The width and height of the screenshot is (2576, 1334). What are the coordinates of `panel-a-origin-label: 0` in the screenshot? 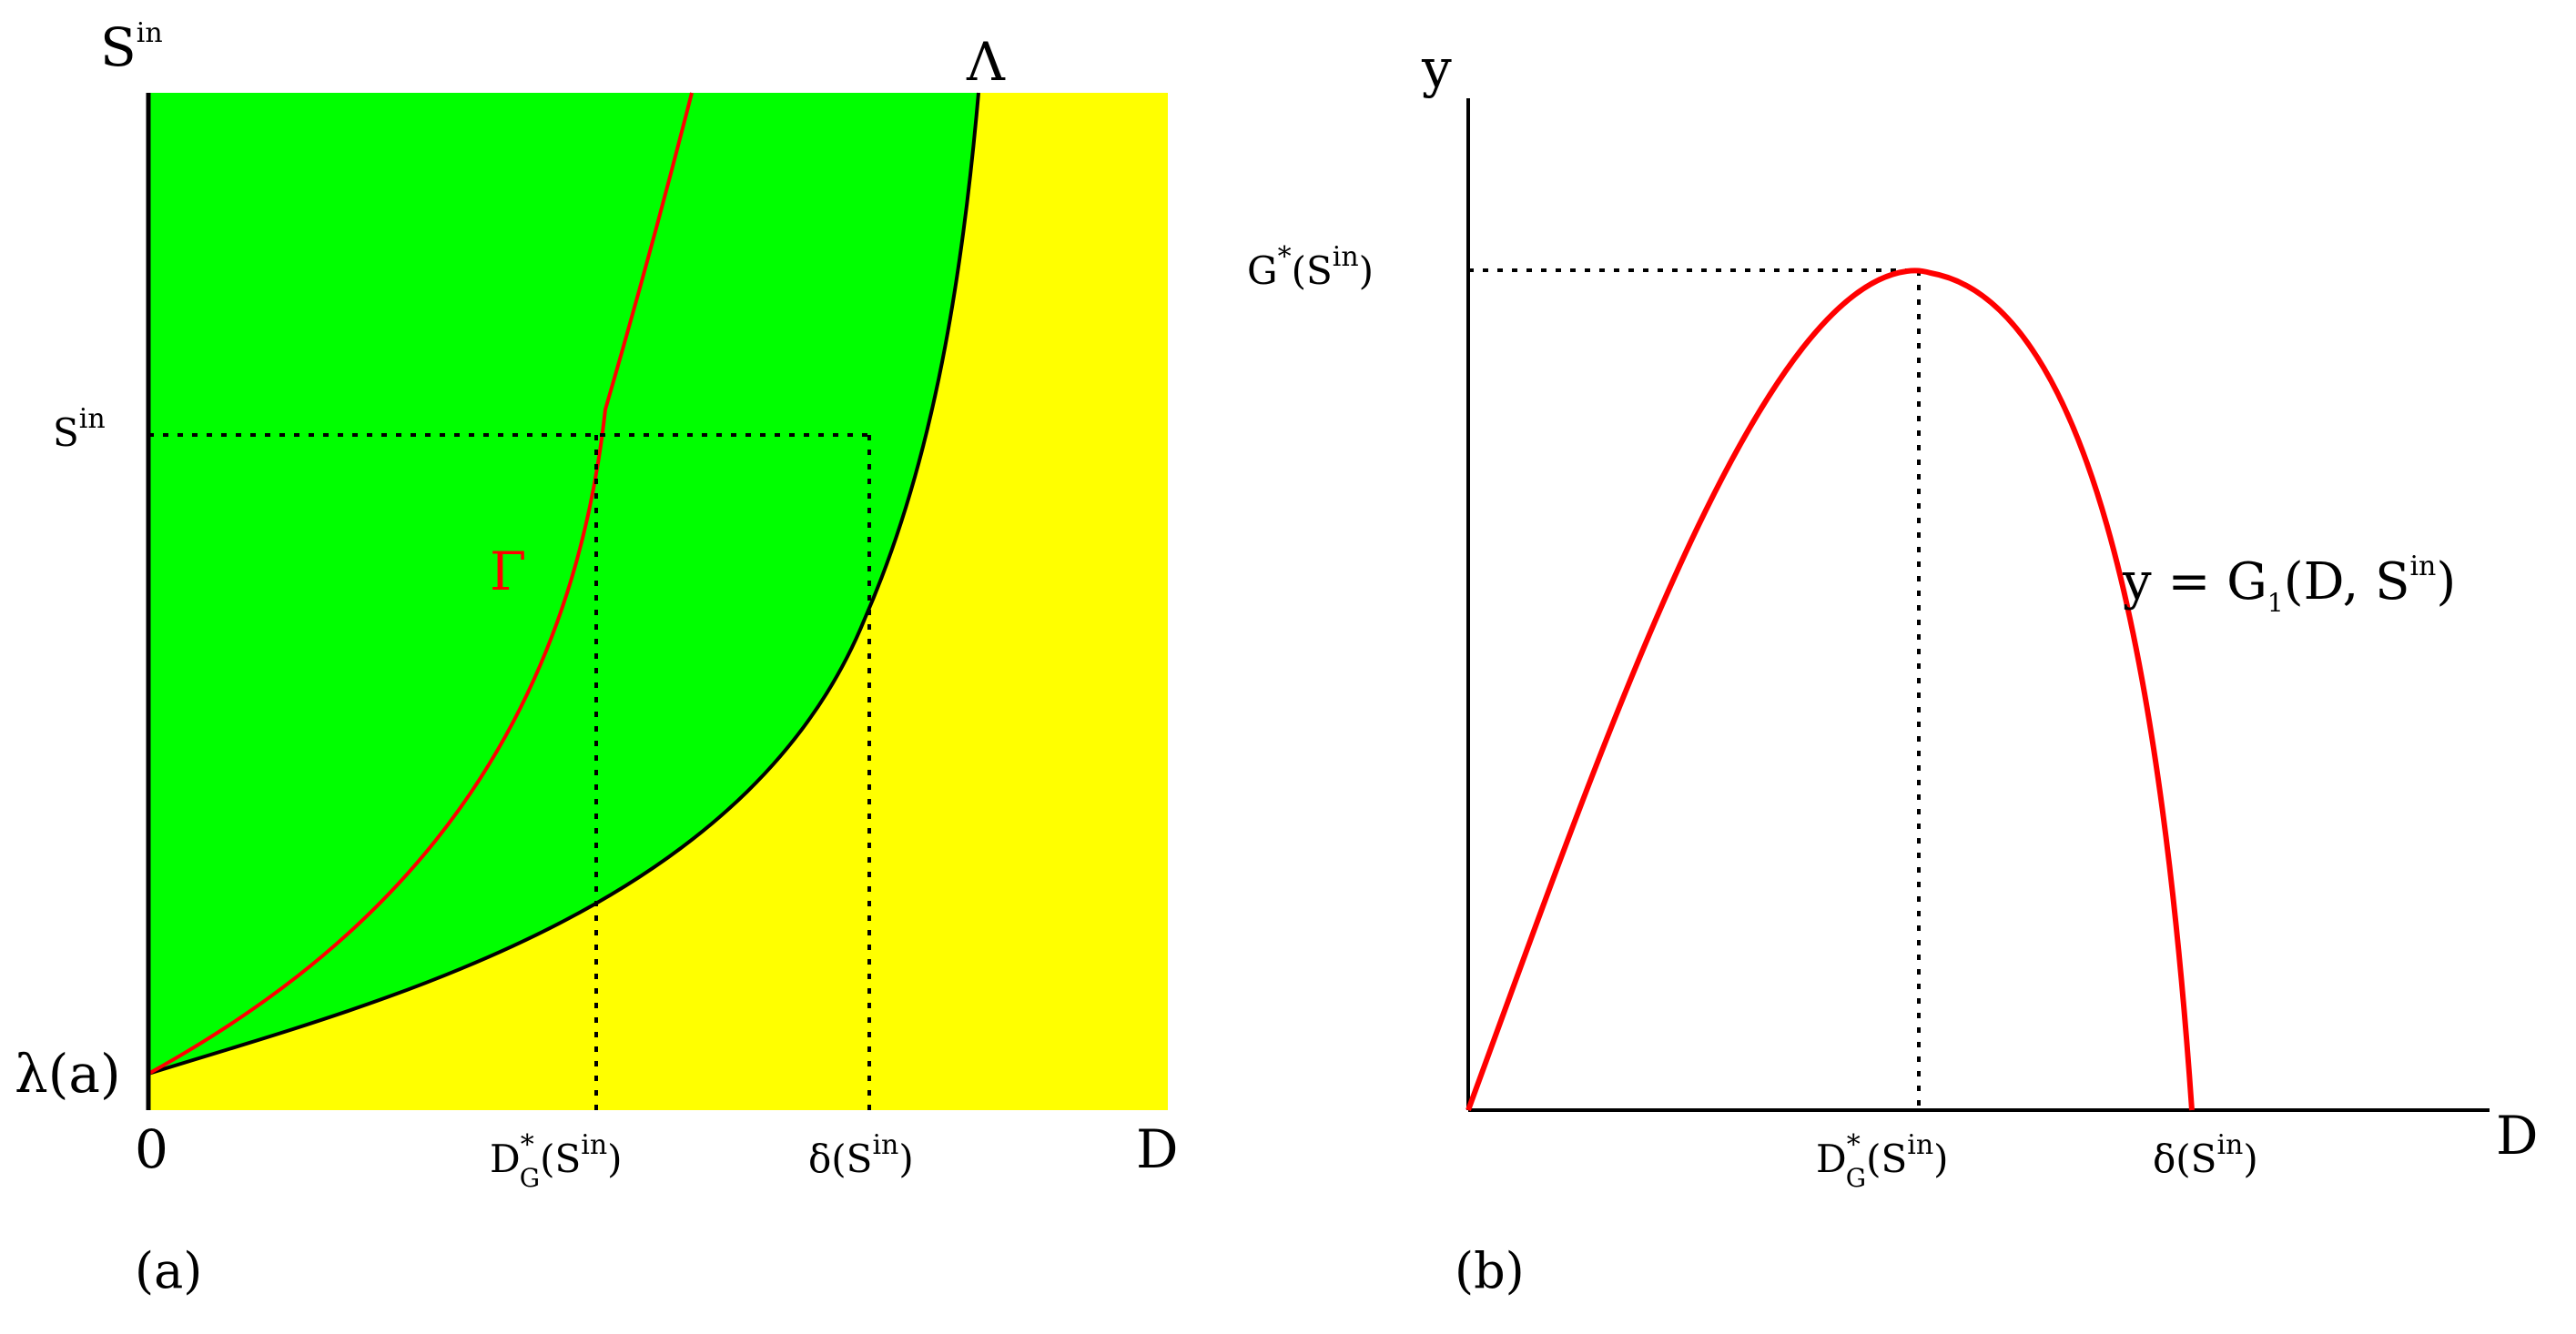 It's located at (151, 1149).